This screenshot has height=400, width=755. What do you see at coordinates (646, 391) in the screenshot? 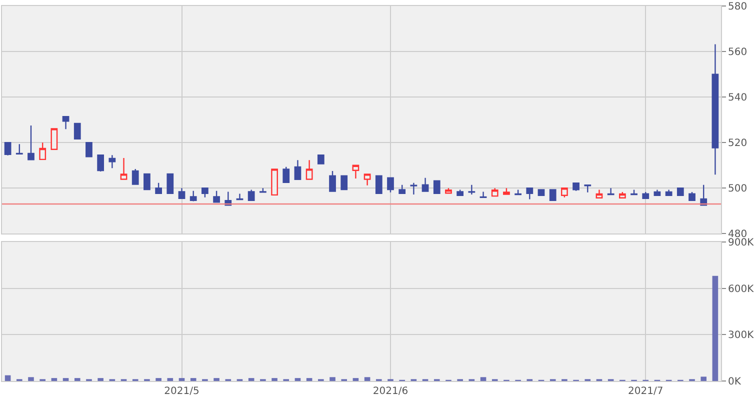
I see `x-tick-label: 2021/7` at bounding box center [646, 391].